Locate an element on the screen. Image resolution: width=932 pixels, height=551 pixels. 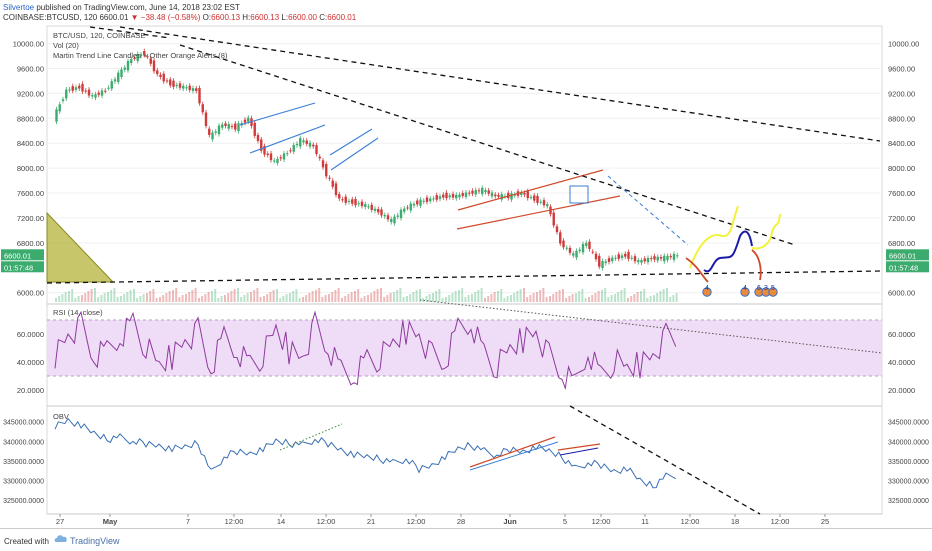
author-link: Silvertoe is located at coordinates (19, 7).